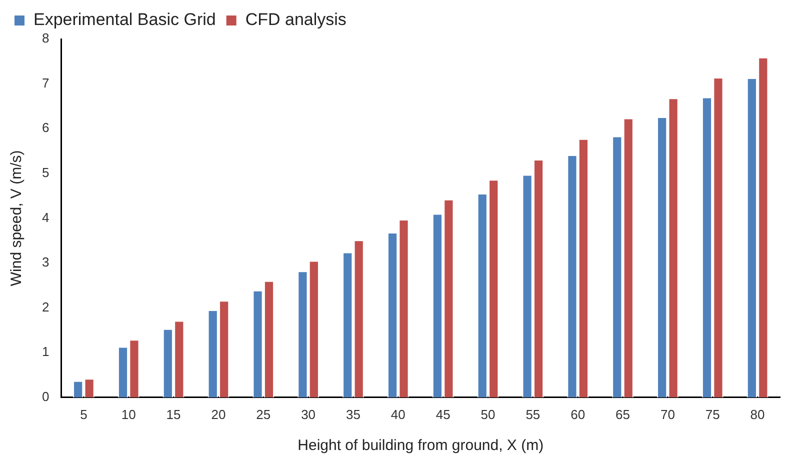 The image size is (792, 463). I want to click on y-tick-label: 6, so click(46, 128).